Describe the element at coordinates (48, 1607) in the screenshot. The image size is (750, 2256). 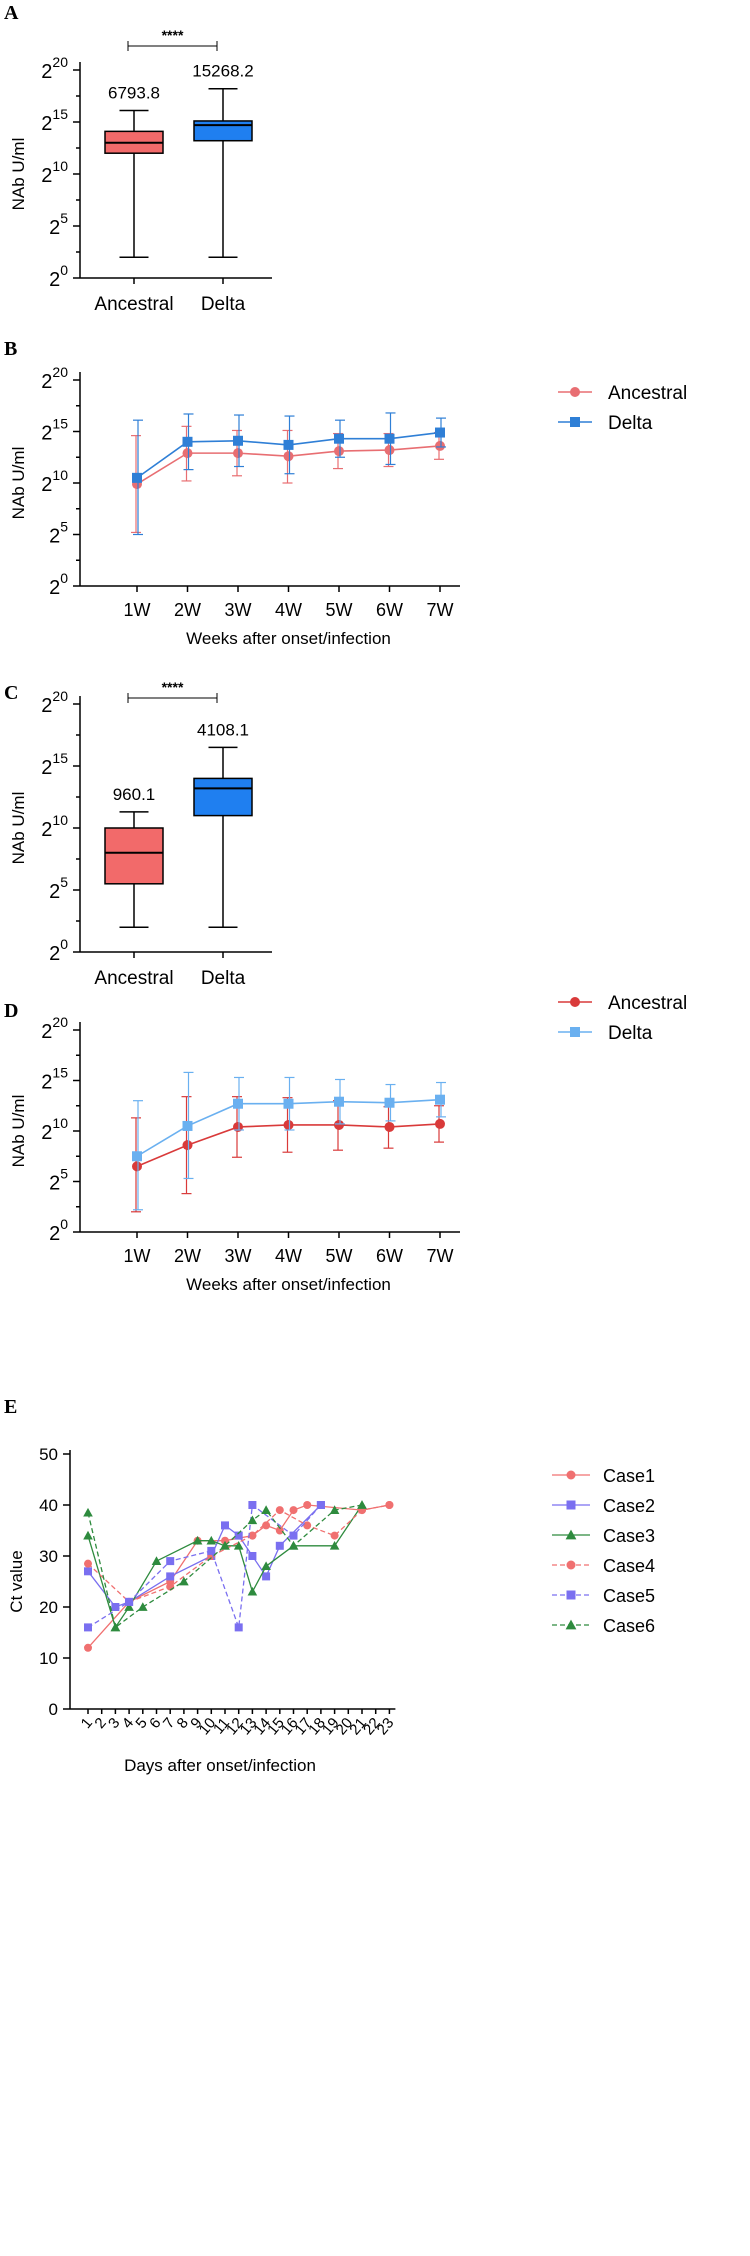
I see `y-tick-label: 20` at that location.